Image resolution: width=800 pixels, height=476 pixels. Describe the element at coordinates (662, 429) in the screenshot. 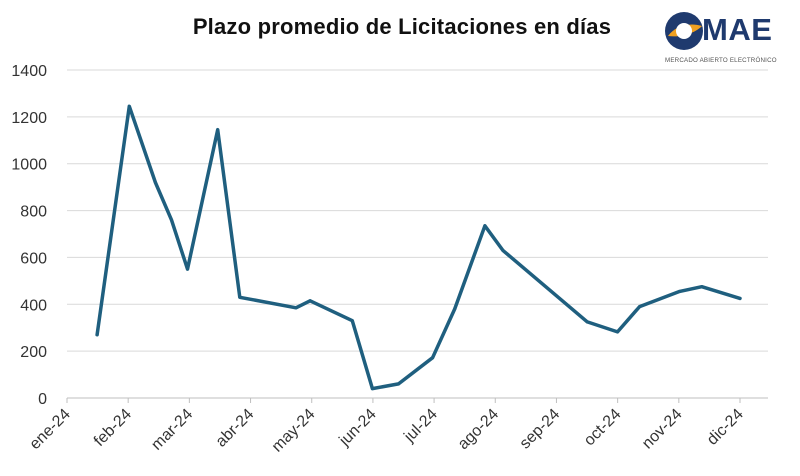

I see `x-tick-label: nov-24` at that location.